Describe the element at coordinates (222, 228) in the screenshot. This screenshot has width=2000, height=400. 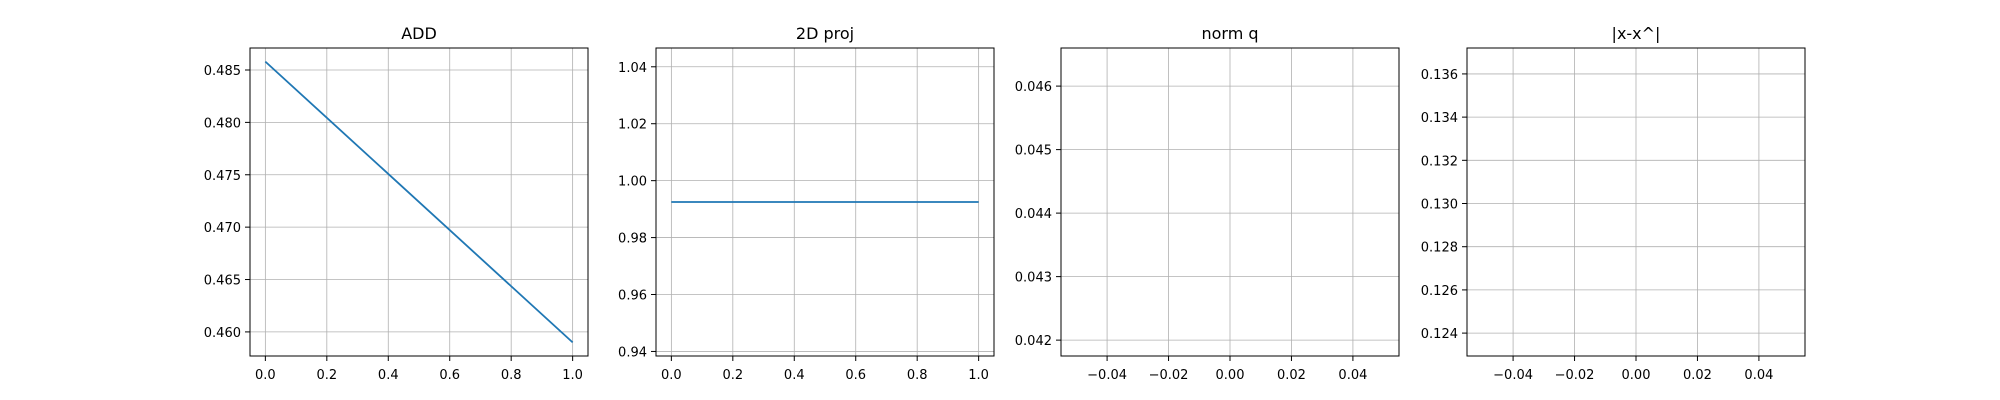
I see `y-tick-label-3: 0.470` at that location.